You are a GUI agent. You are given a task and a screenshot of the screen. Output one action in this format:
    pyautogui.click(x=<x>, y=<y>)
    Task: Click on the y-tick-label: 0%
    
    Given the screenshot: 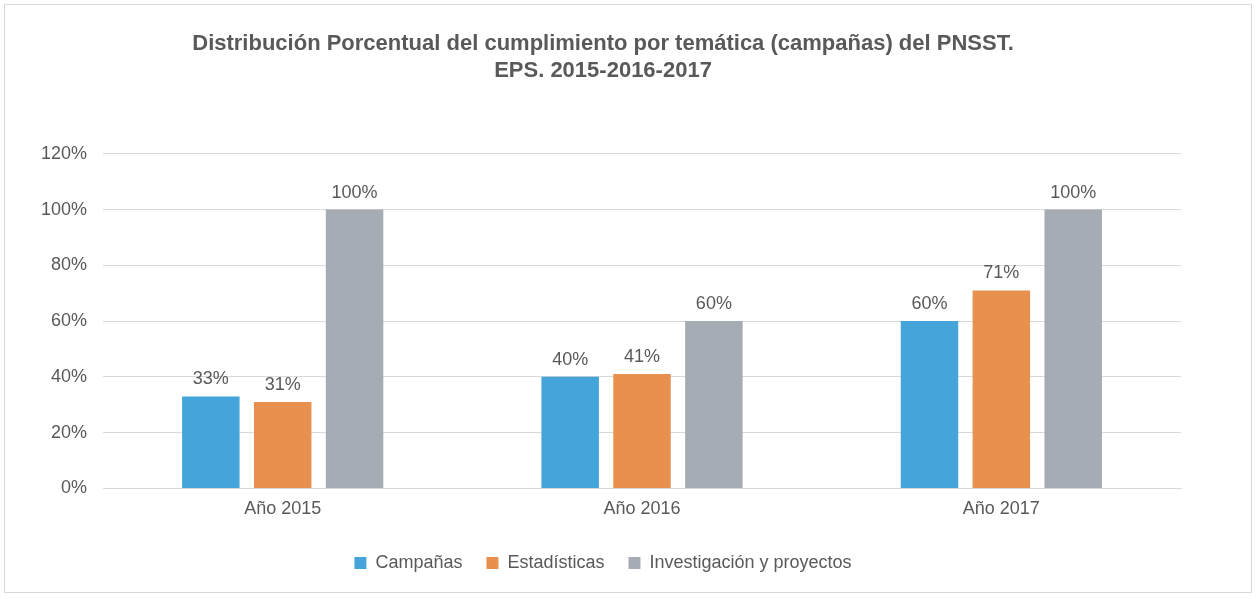 What is the action you would take?
    pyautogui.click(x=74, y=487)
    